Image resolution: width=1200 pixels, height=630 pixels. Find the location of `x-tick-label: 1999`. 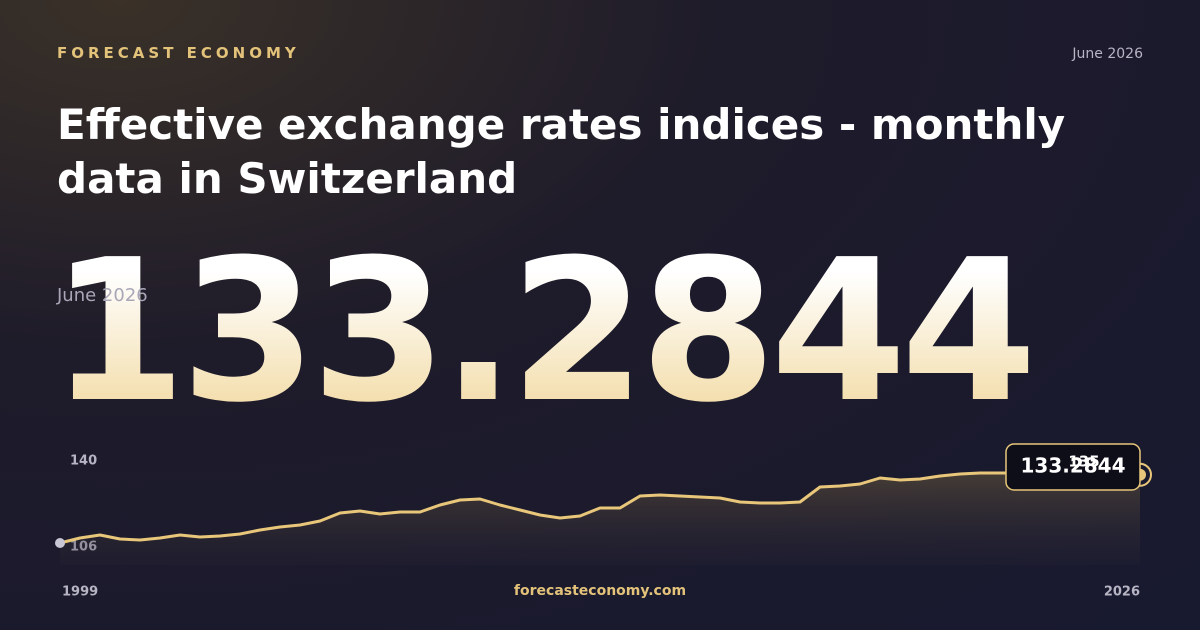

x-tick-label: 1999 is located at coordinates (80, 592).